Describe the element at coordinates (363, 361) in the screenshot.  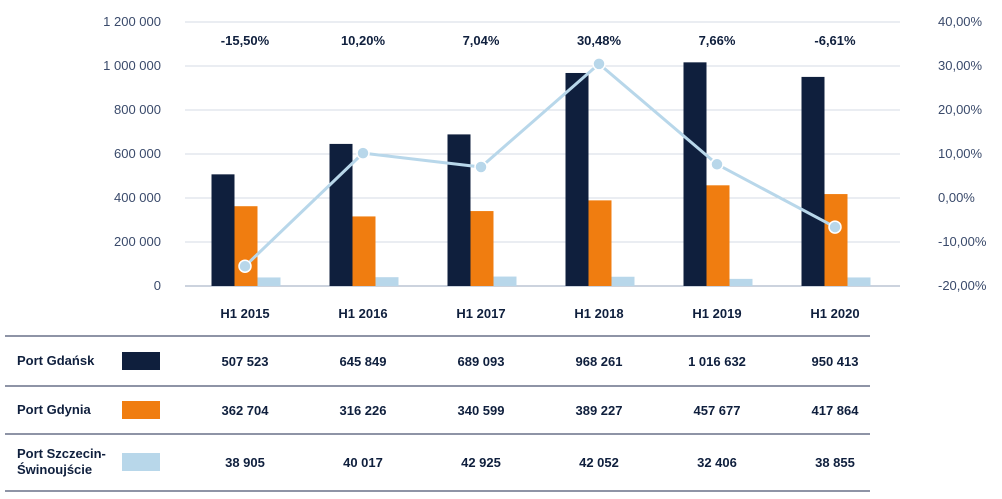
I see `table-cell: 645 849` at that location.